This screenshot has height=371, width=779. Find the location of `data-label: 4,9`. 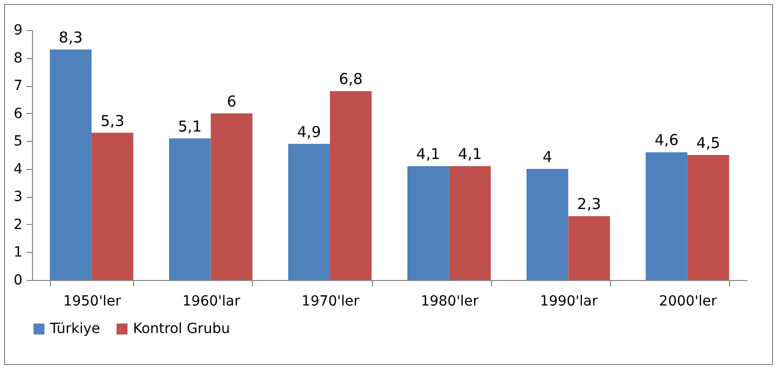

data-label: 4,9 is located at coordinates (309, 131).